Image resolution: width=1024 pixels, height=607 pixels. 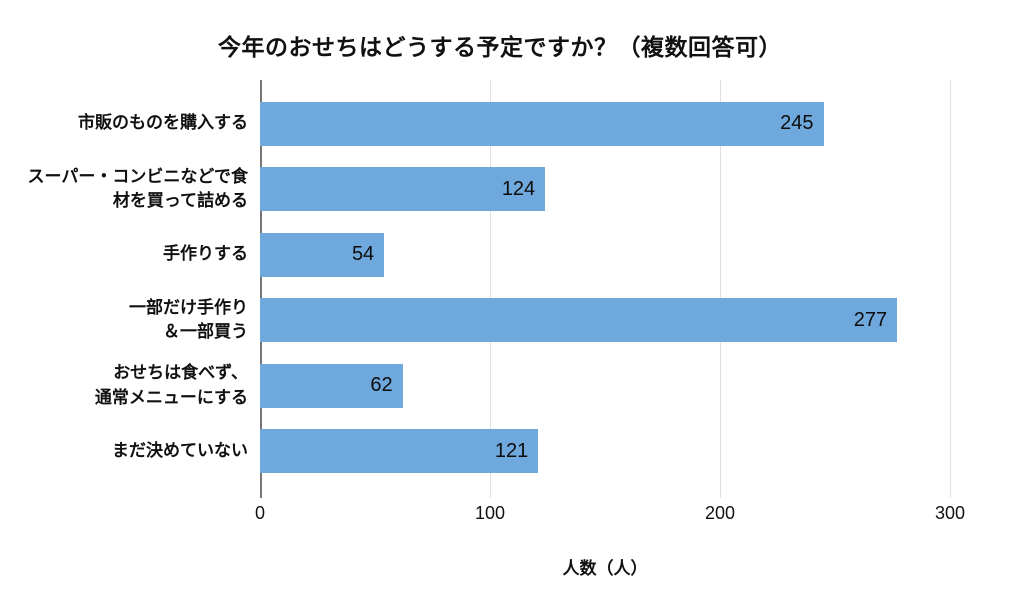 What do you see at coordinates (188, 319) in the screenshot?
I see `category-label: 一部だけ手作り ＆一部買う` at bounding box center [188, 319].